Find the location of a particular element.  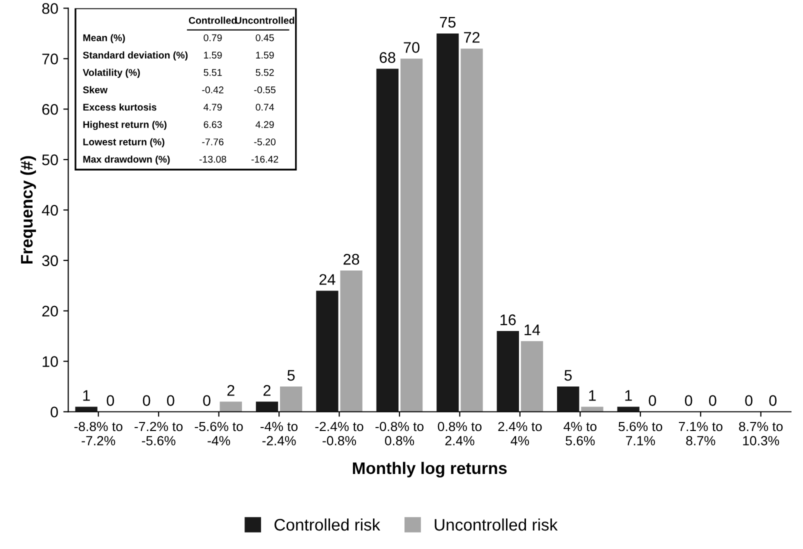

annotation: Excess kurtosis is located at coordinates (119, 107).